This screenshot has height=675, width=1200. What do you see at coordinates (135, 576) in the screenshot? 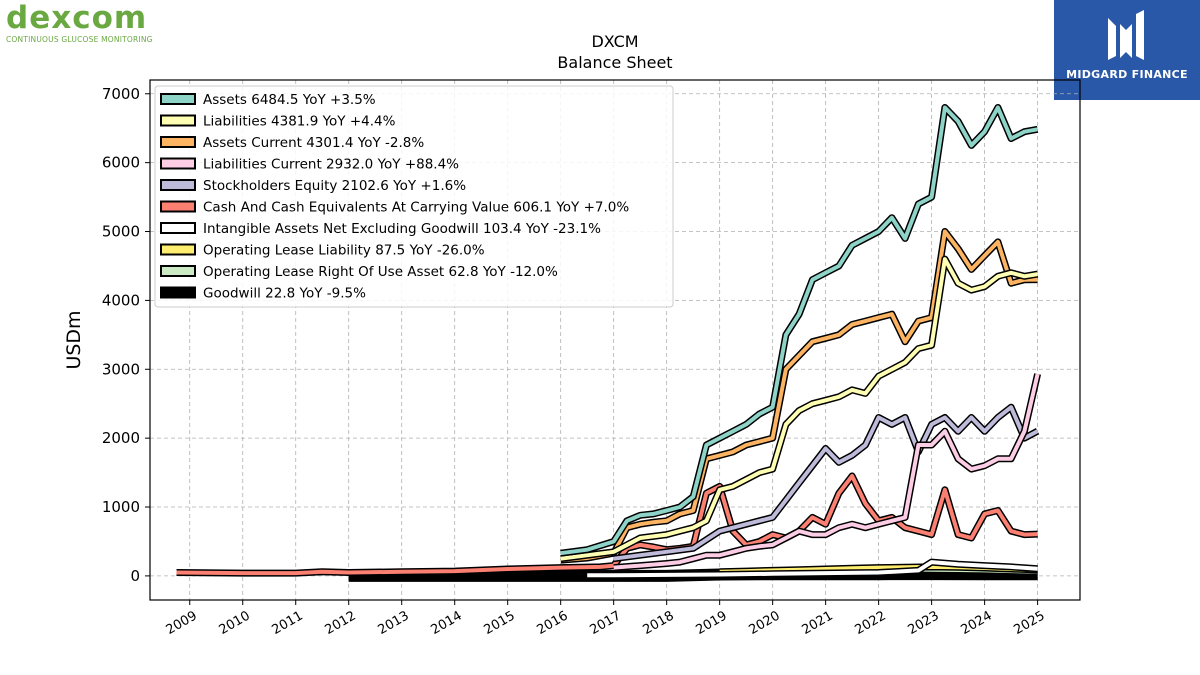
I see `y-tick-label: 0` at bounding box center [135, 576].